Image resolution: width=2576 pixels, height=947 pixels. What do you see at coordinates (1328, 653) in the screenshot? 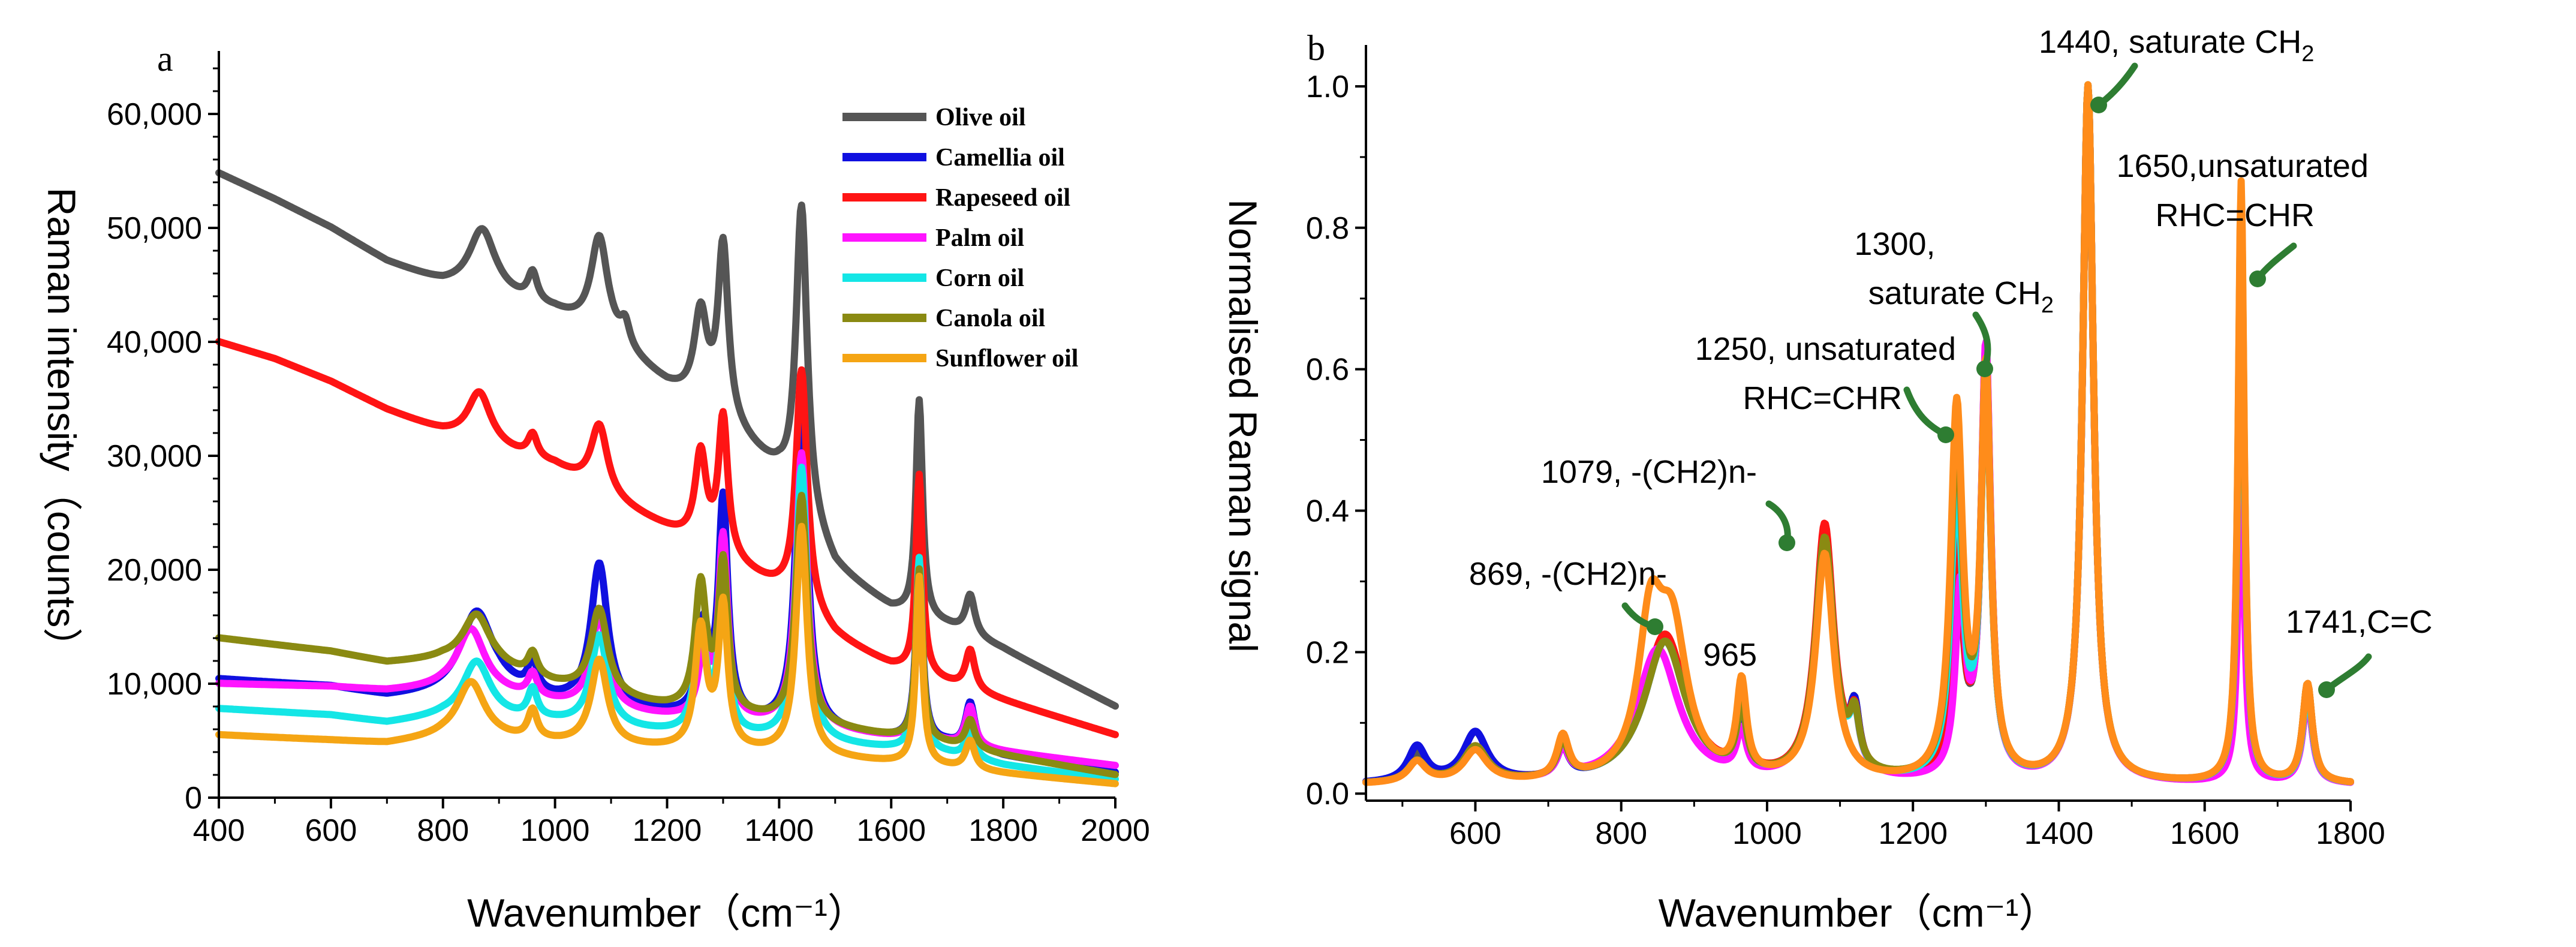
I see `y-tick-label: 0.2` at bounding box center [1328, 653].